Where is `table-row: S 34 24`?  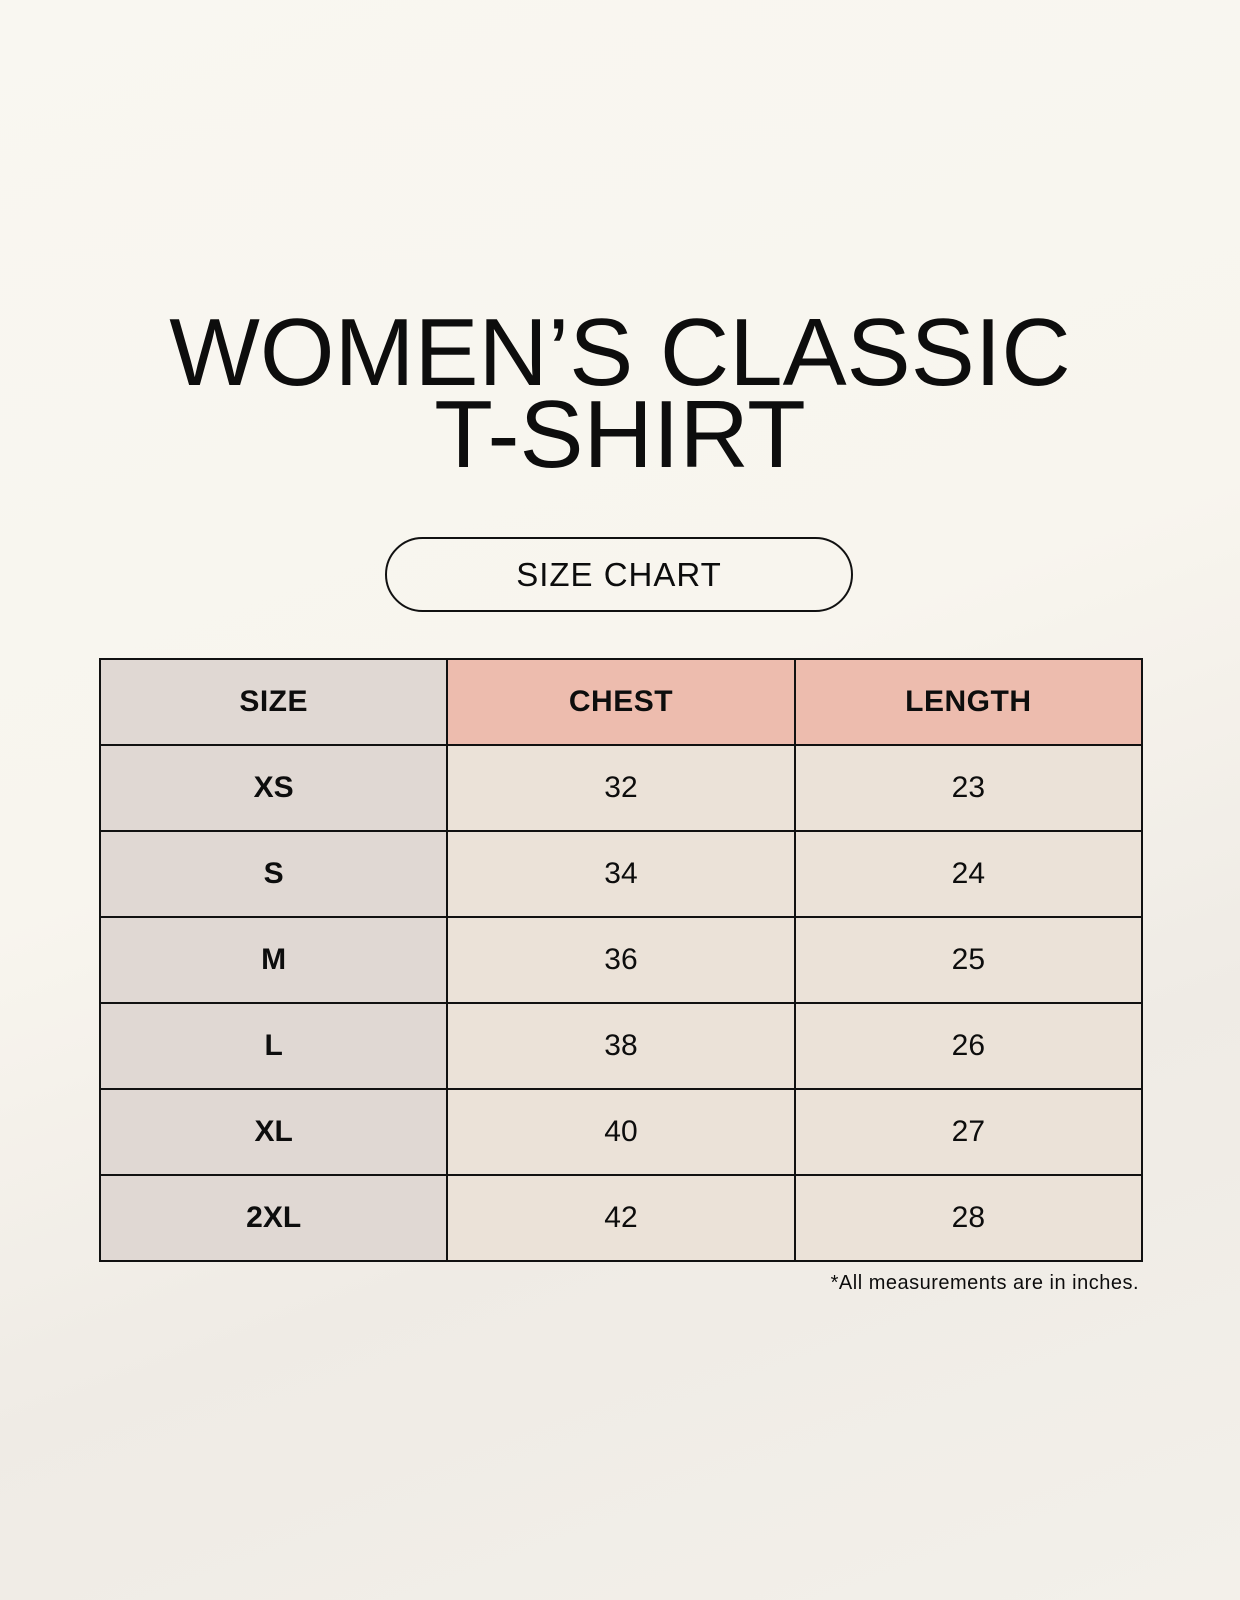
table-row: S 34 24 is located at coordinates (621, 874).